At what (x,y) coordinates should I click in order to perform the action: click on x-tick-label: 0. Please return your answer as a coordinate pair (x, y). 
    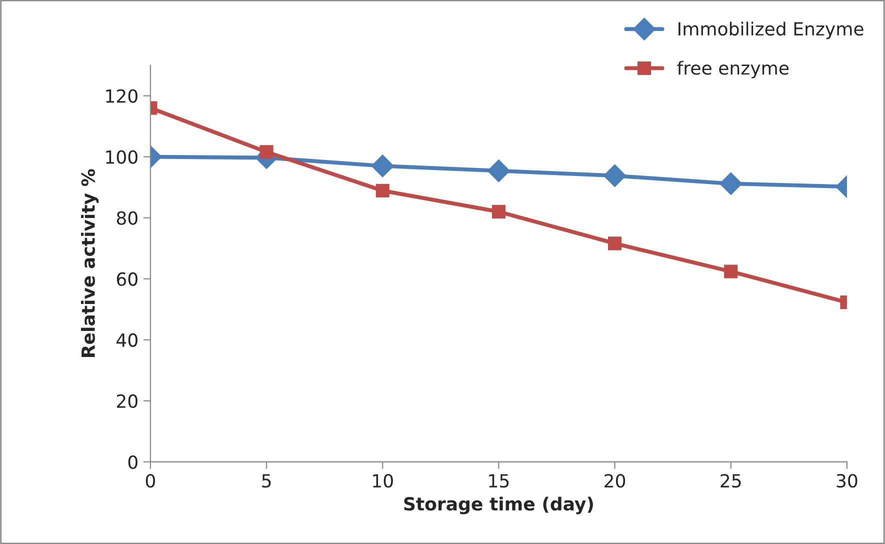
    Looking at the image, I should click on (150, 481).